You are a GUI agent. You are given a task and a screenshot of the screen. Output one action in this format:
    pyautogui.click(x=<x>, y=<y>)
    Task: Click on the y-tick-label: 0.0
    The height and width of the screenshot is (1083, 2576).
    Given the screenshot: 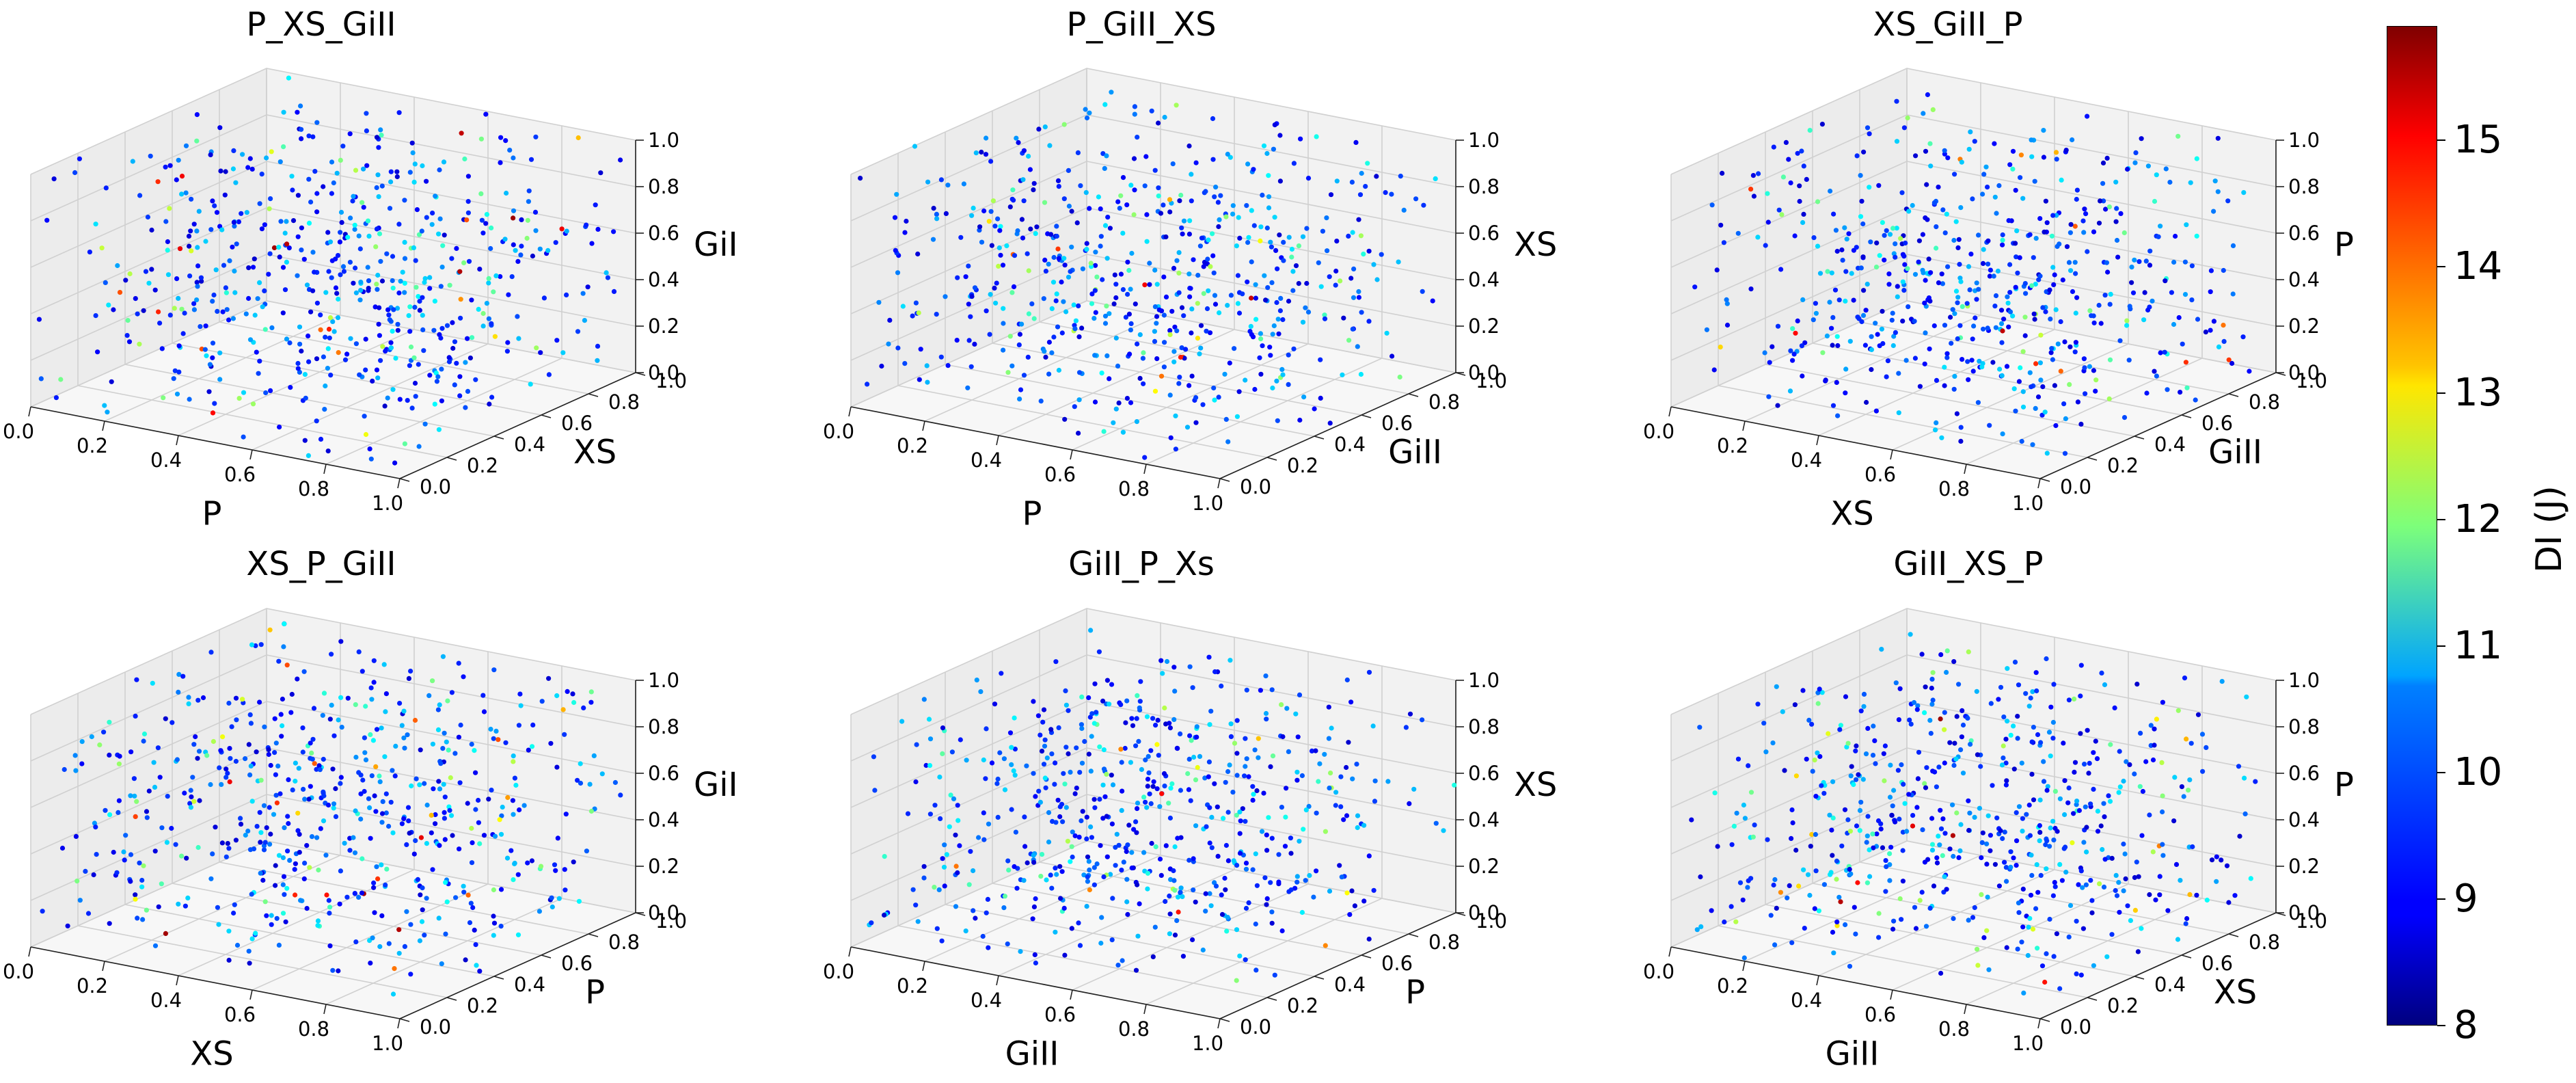 What is the action you would take?
    pyautogui.click(x=1256, y=486)
    